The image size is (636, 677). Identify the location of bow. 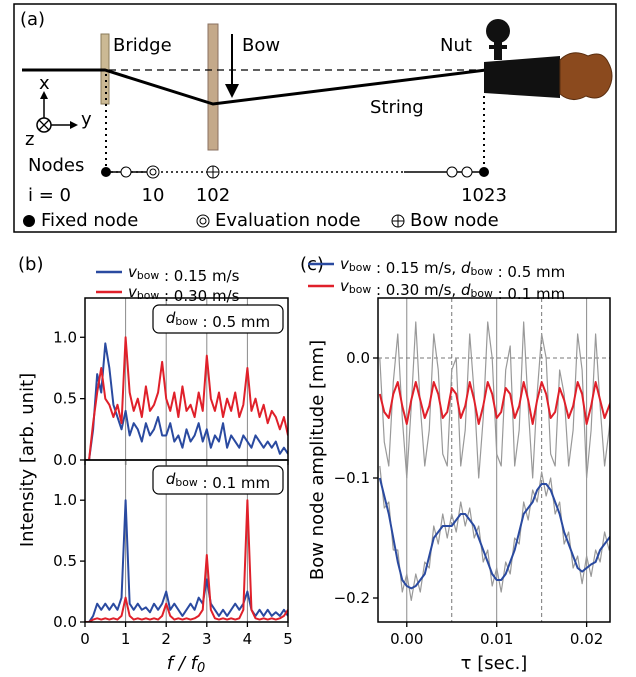
(213, 87).